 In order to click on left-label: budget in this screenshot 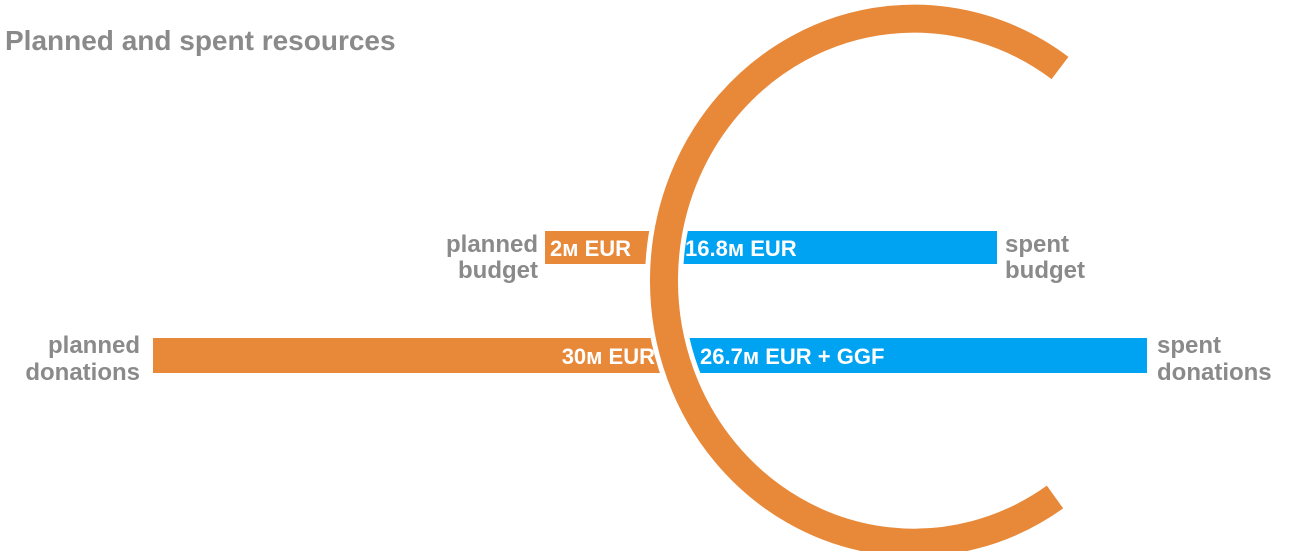, I will do `click(498, 270)`.